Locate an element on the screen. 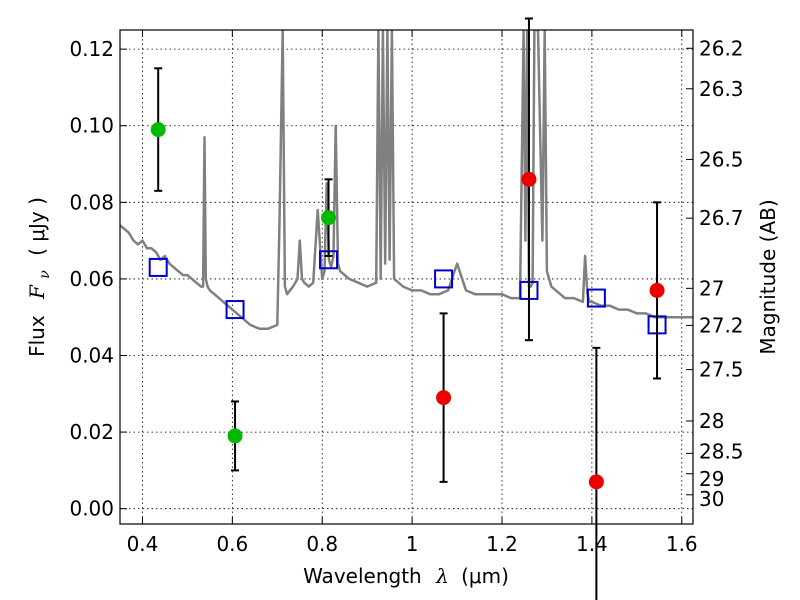 Image resolution: width=800 pixels, height=600 pixels. right-tick-label: 30 is located at coordinates (711, 499).